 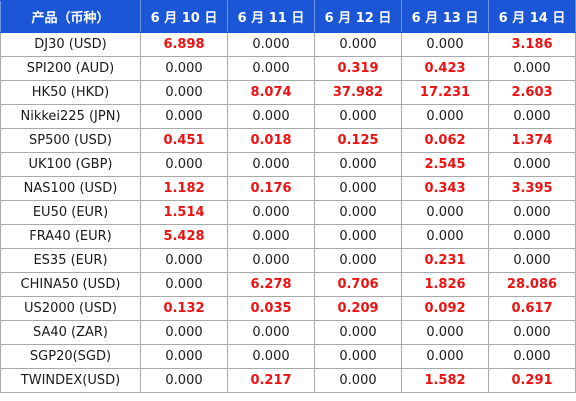 I want to click on value-cell: 5.428, so click(x=184, y=236).